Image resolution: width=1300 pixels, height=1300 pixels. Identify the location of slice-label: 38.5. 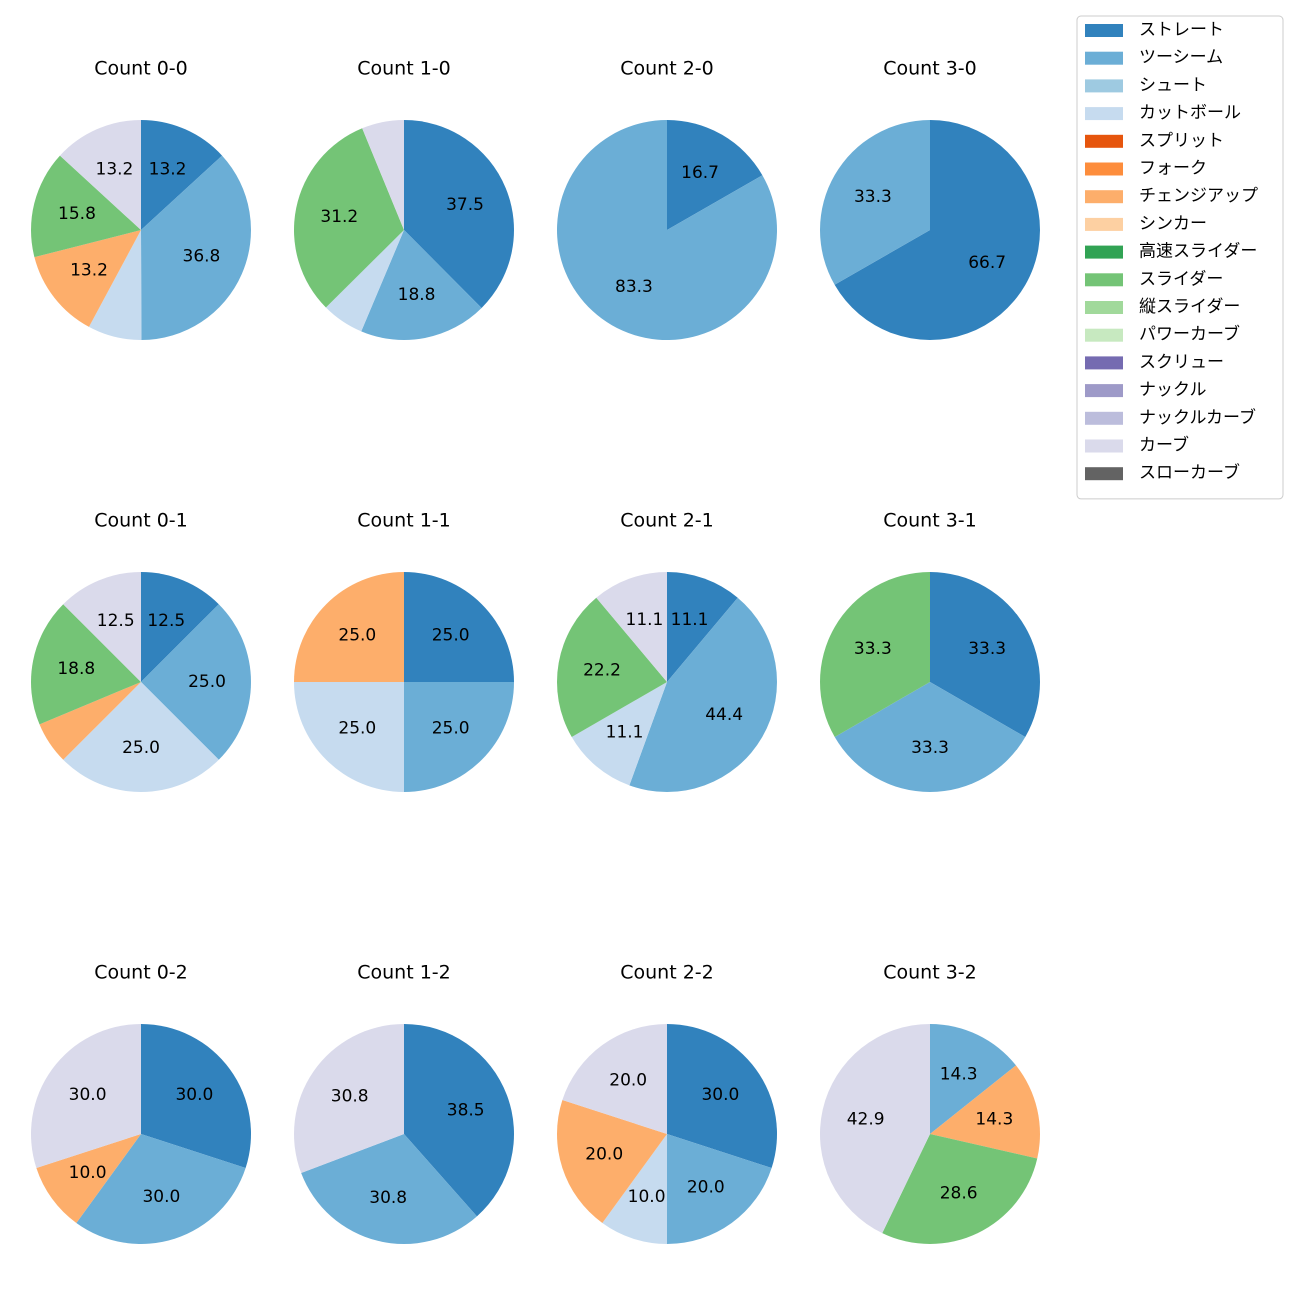
(466, 1111).